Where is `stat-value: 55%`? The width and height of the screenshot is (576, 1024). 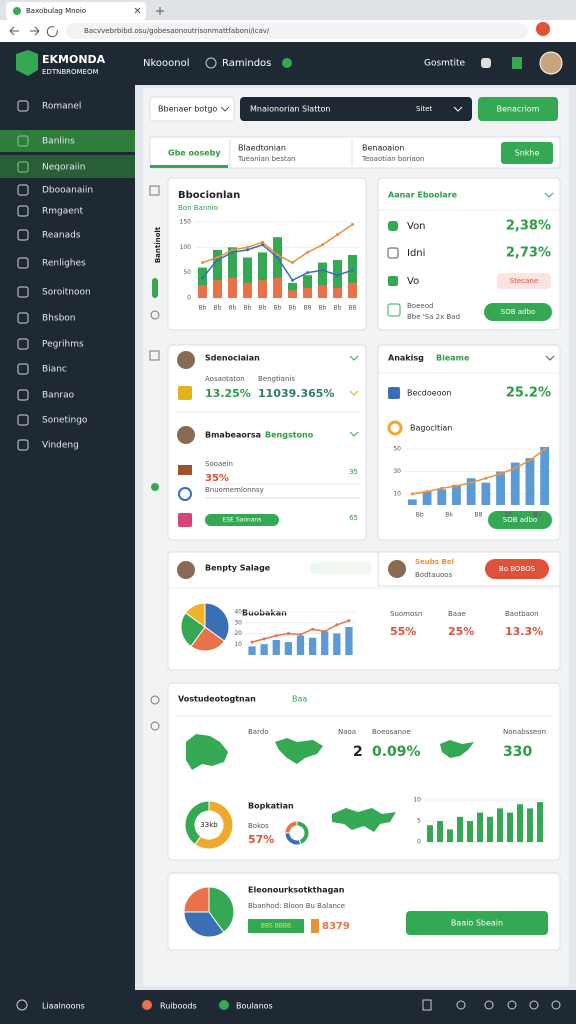 stat-value: 55% is located at coordinates (403, 631).